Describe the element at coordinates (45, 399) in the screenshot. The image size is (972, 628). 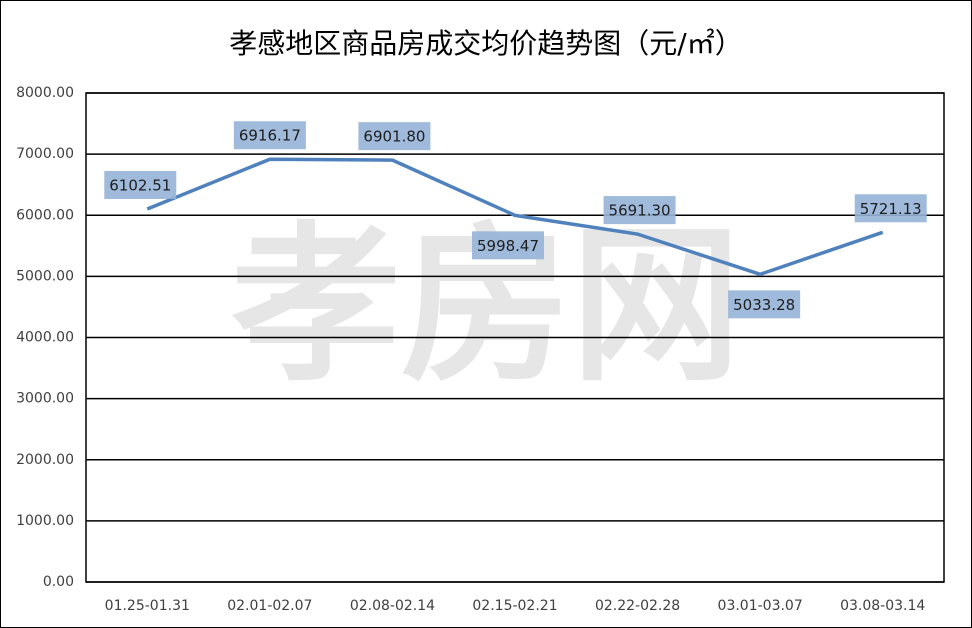
I see `y-tick-label: 3000.00` at that location.